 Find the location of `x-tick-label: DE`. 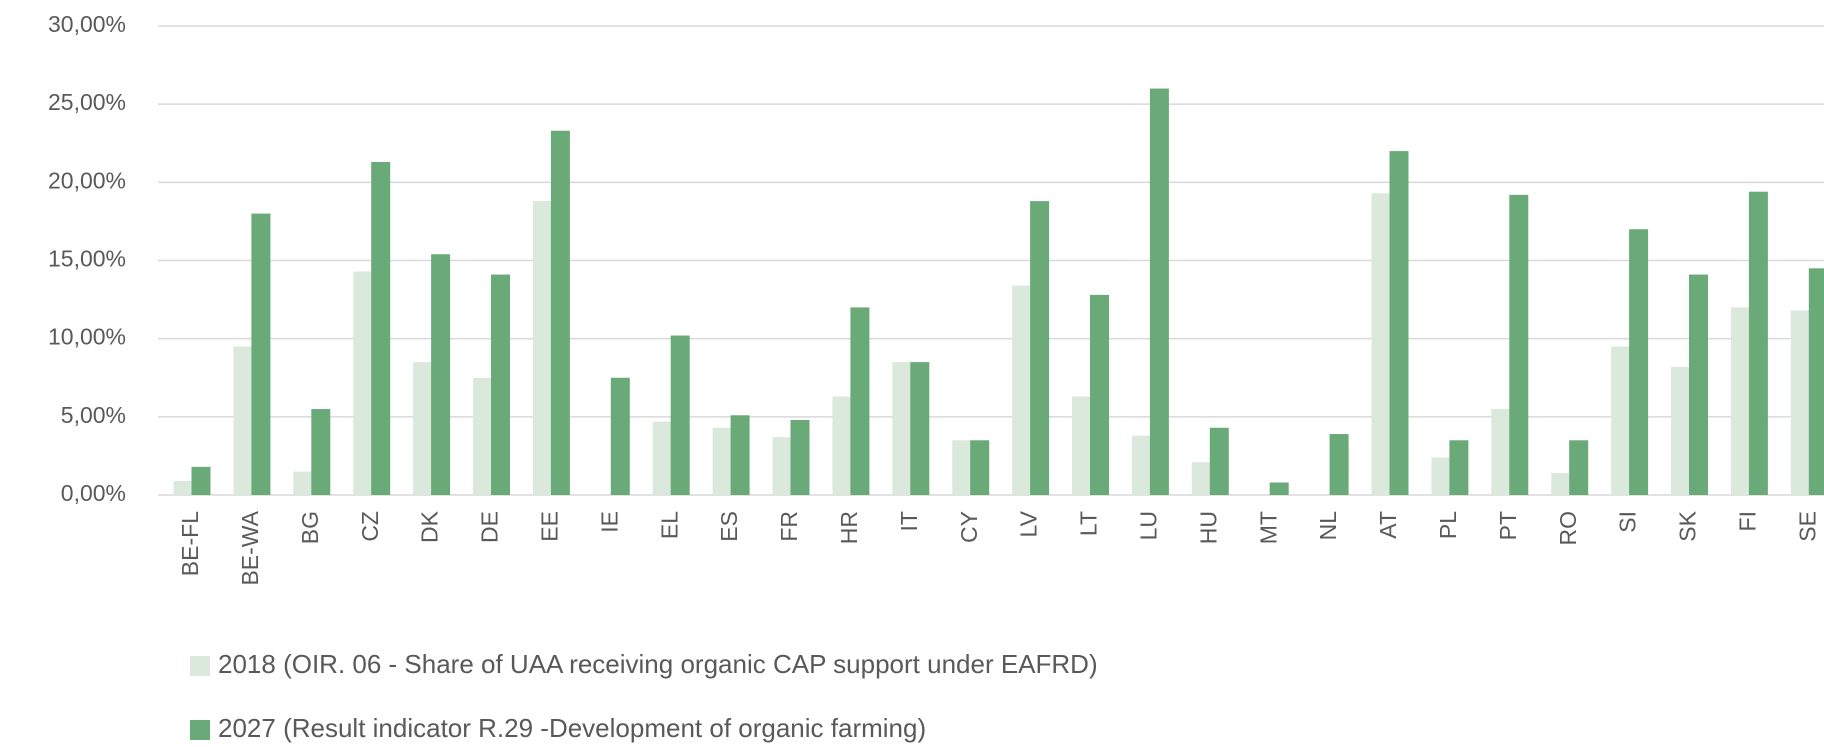

x-tick-label: DE is located at coordinates (490, 527).